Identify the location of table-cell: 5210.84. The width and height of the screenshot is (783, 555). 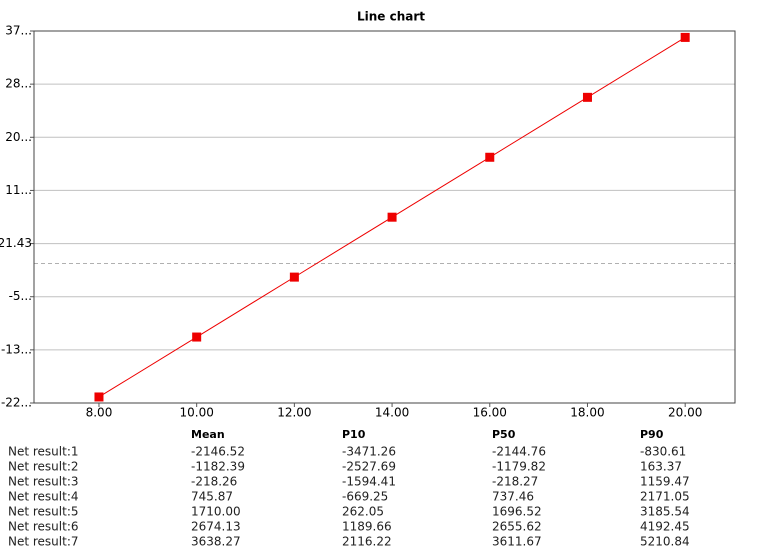
(665, 542).